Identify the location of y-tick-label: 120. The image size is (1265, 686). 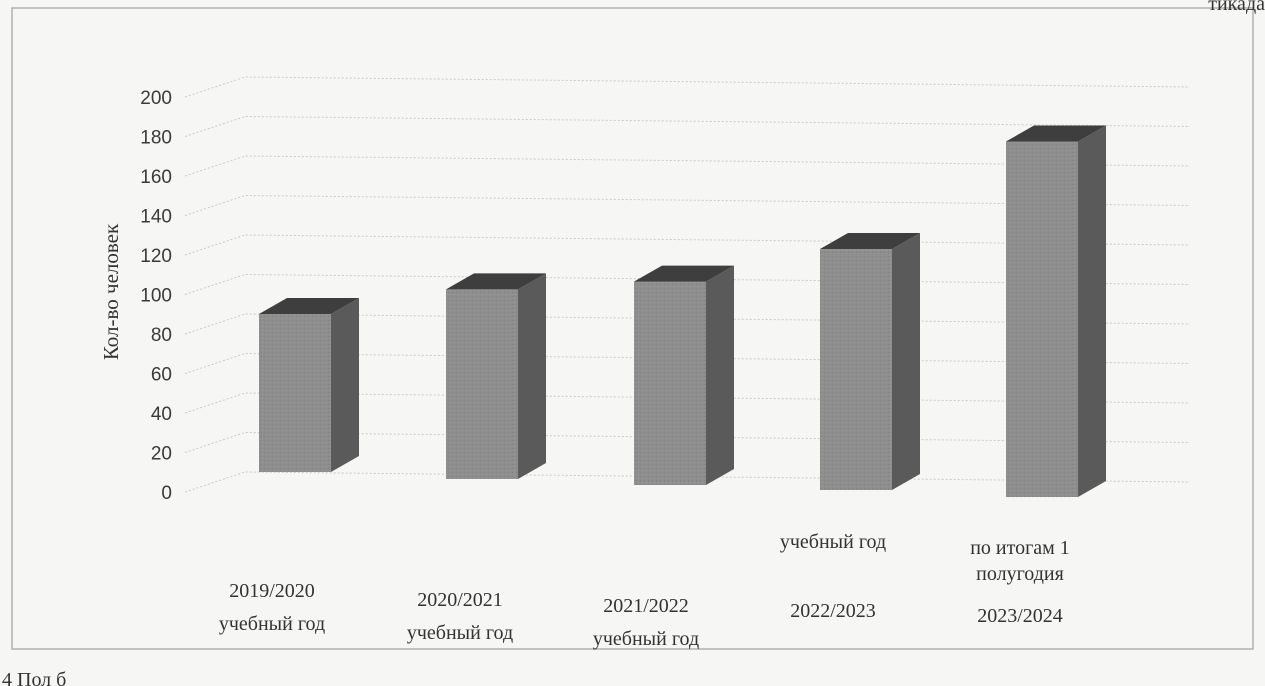
(156, 256).